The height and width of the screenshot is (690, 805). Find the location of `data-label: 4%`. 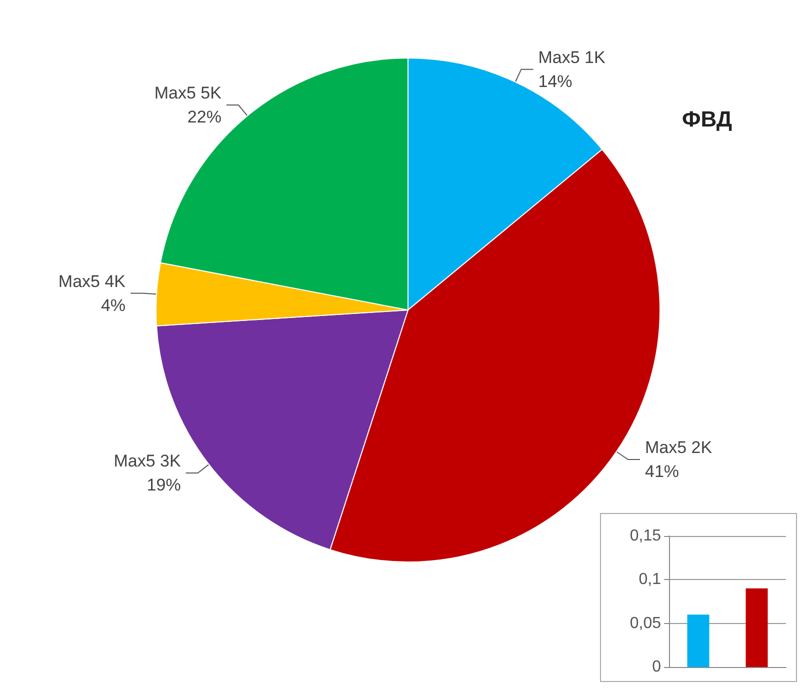

data-label: 4% is located at coordinates (113, 305).